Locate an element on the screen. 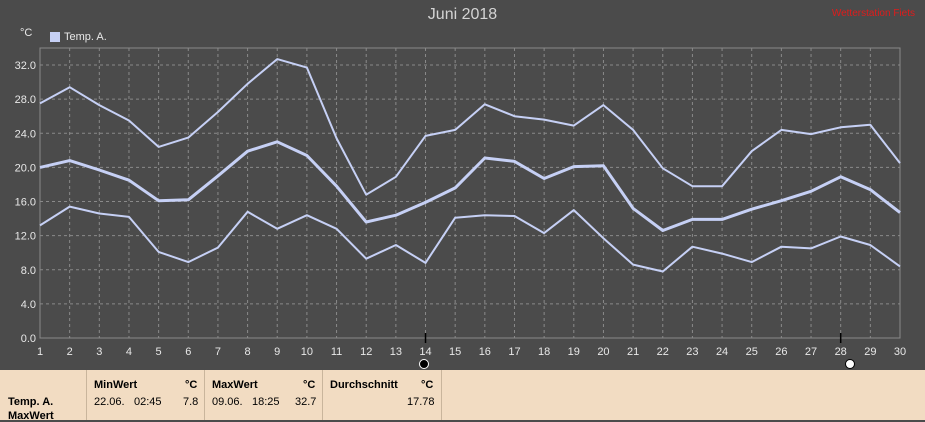 The image size is (925, 422). y-tick-label: 16.0 is located at coordinates (25, 203).